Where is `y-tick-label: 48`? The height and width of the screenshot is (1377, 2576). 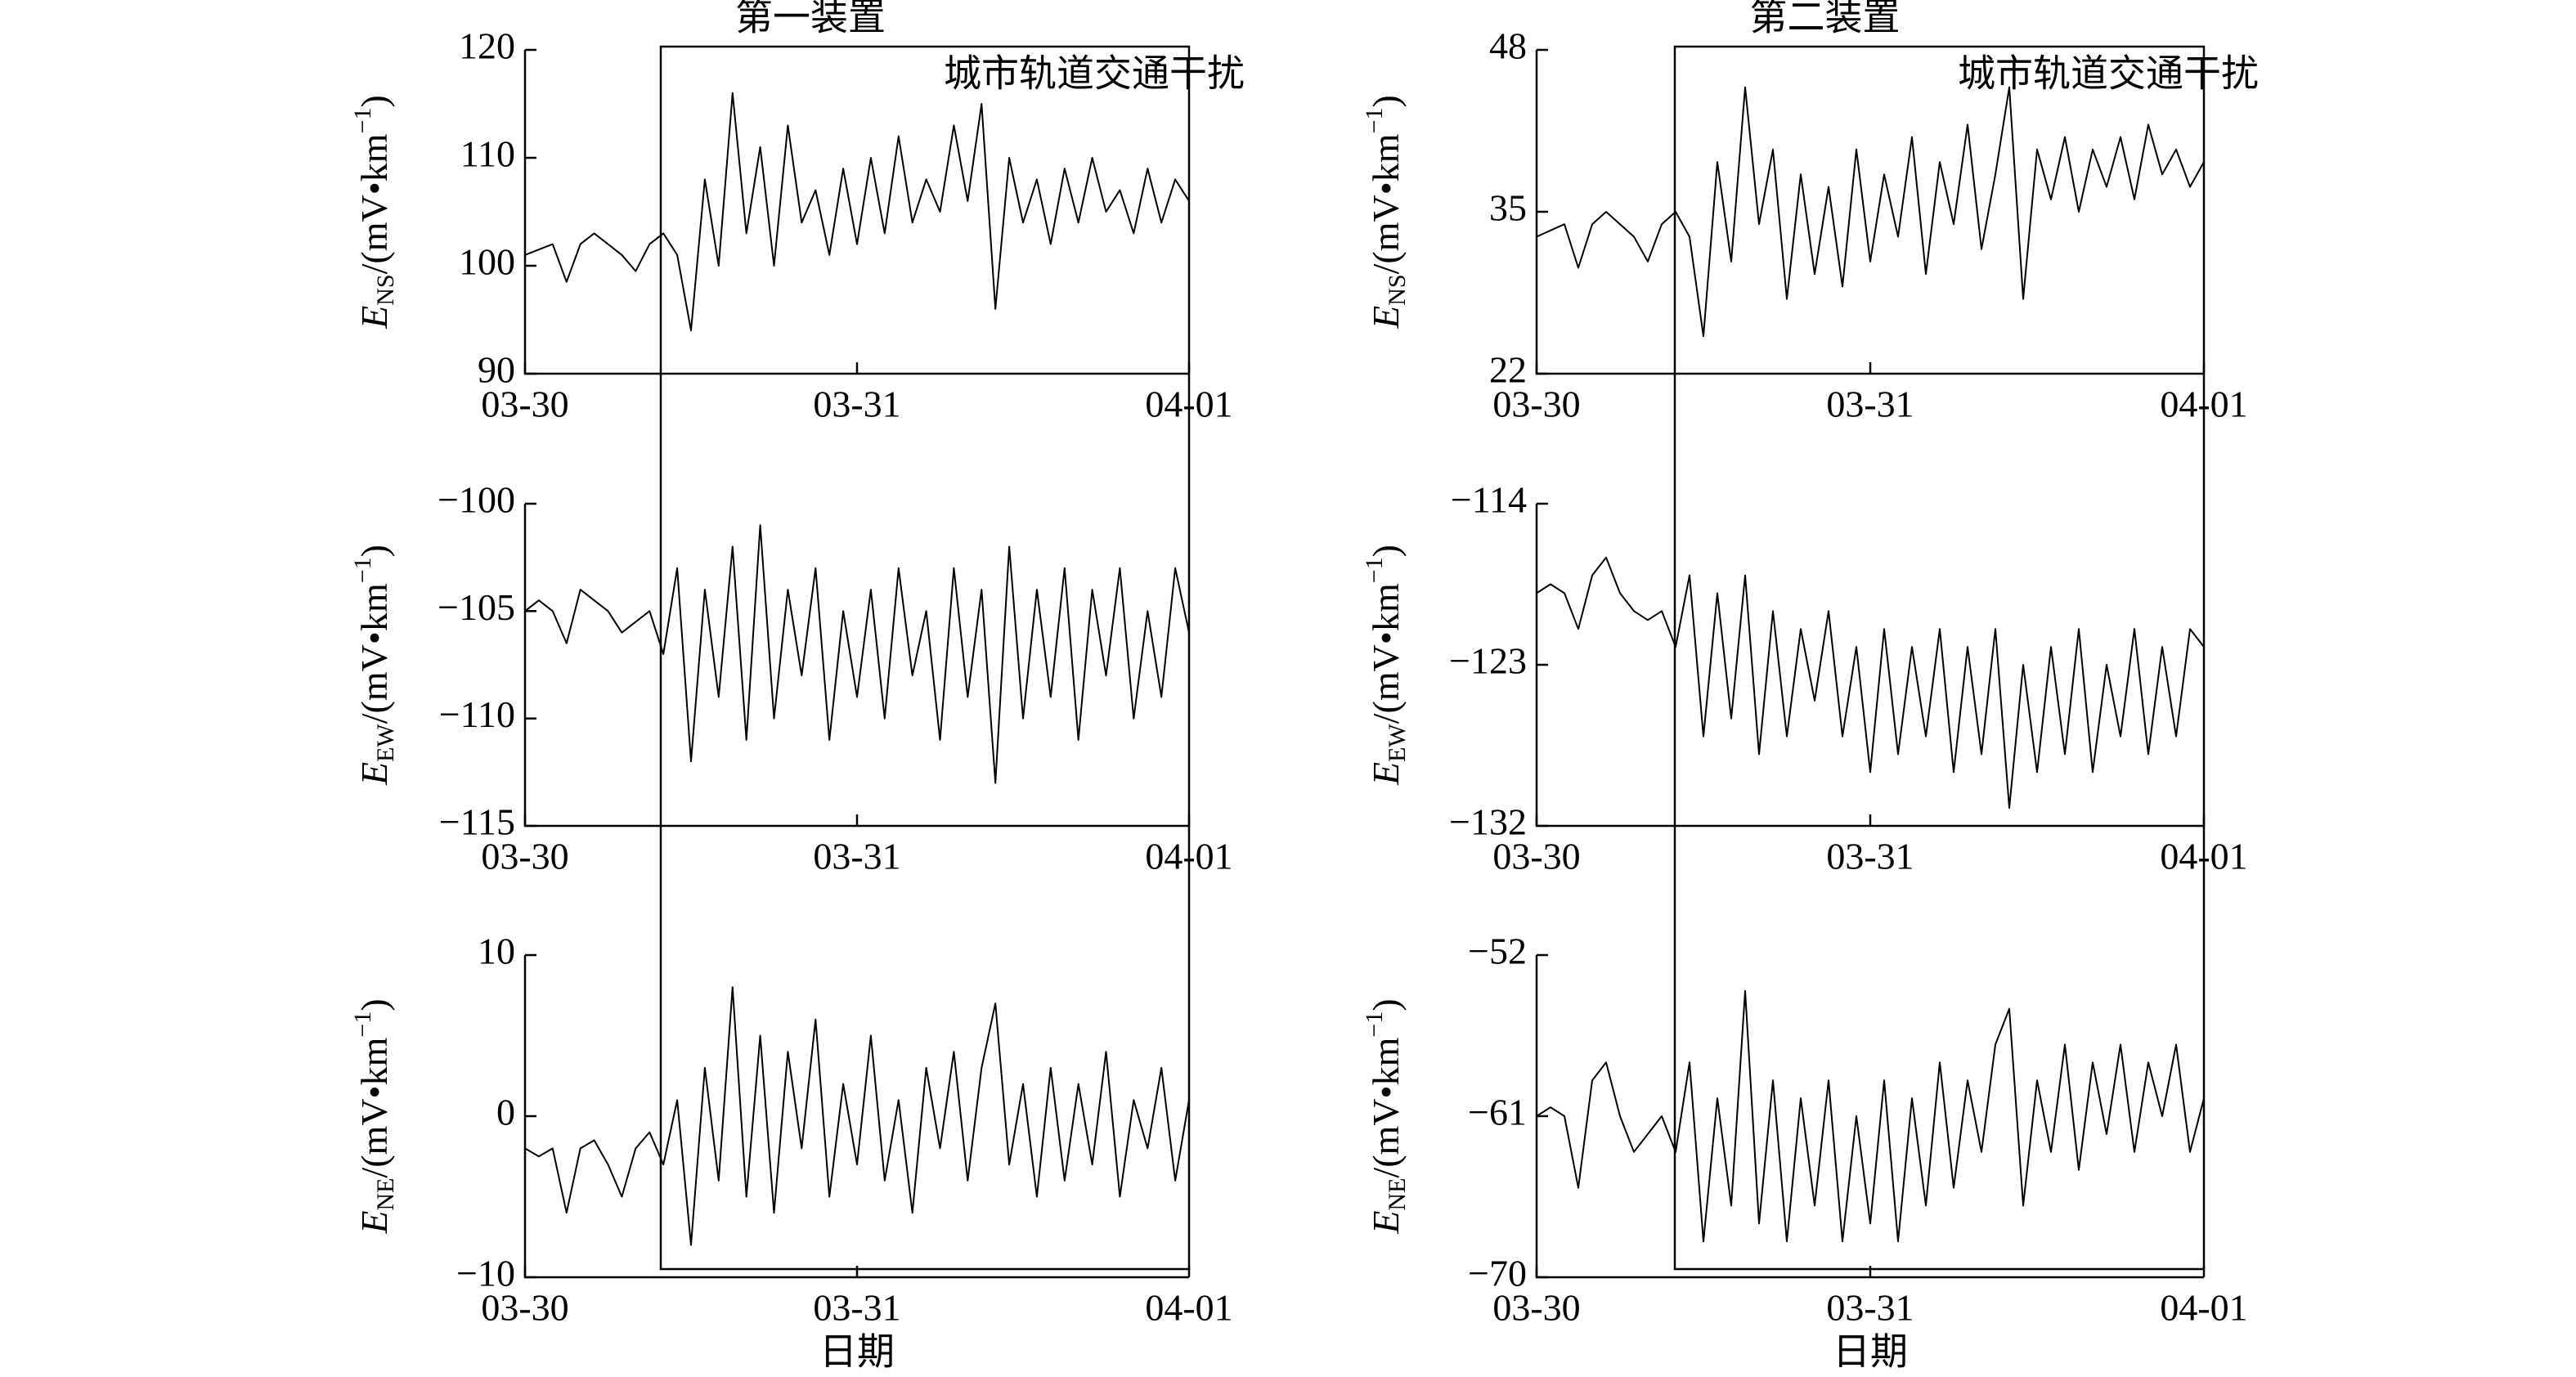
y-tick-label: 48 is located at coordinates (1508, 46).